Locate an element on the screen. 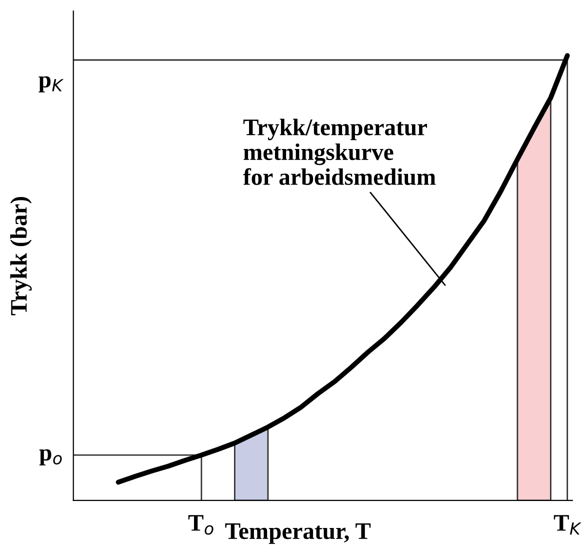  x-tick-label: T$_{o}$ is located at coordinates (201, 525).